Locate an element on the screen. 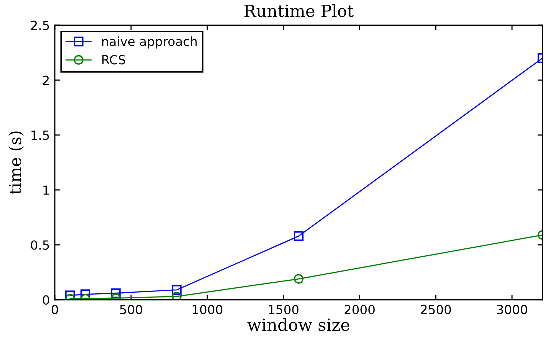 This screenshot has height=339, width=551. x-tick-label: 2500 is located at coordinates (436, 310).